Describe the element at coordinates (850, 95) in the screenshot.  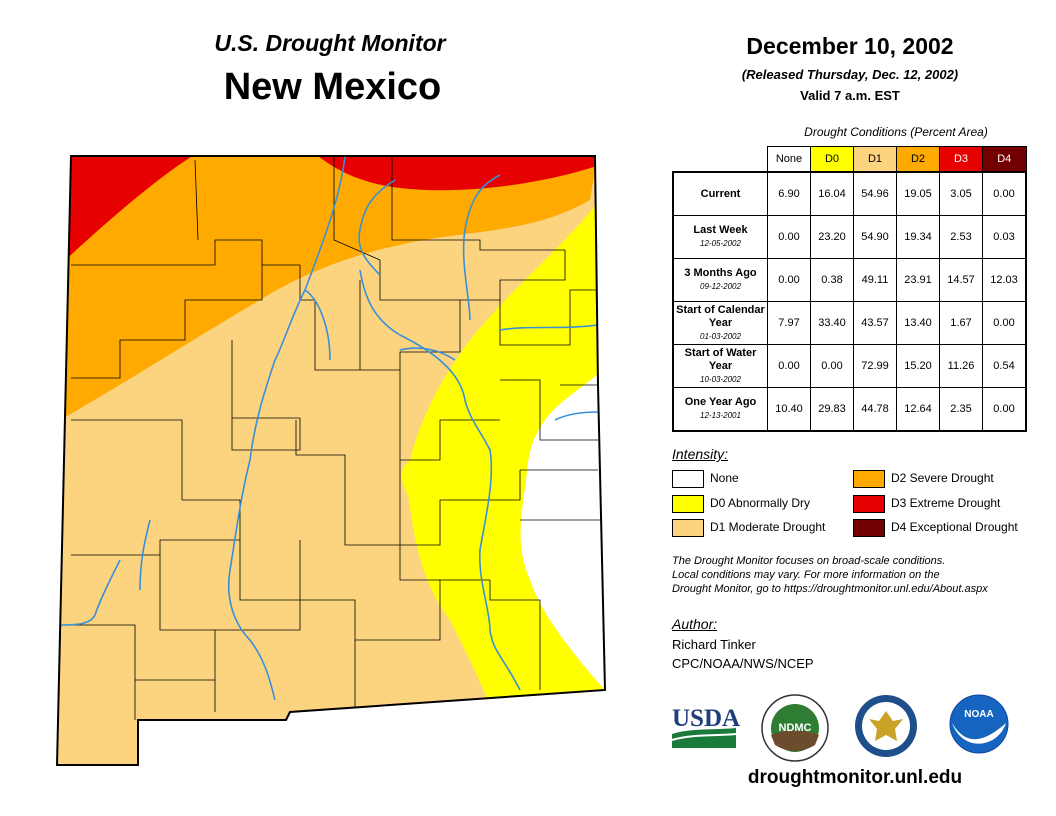
I see `valid-time: Valid 7 a.m. EST` at that location.